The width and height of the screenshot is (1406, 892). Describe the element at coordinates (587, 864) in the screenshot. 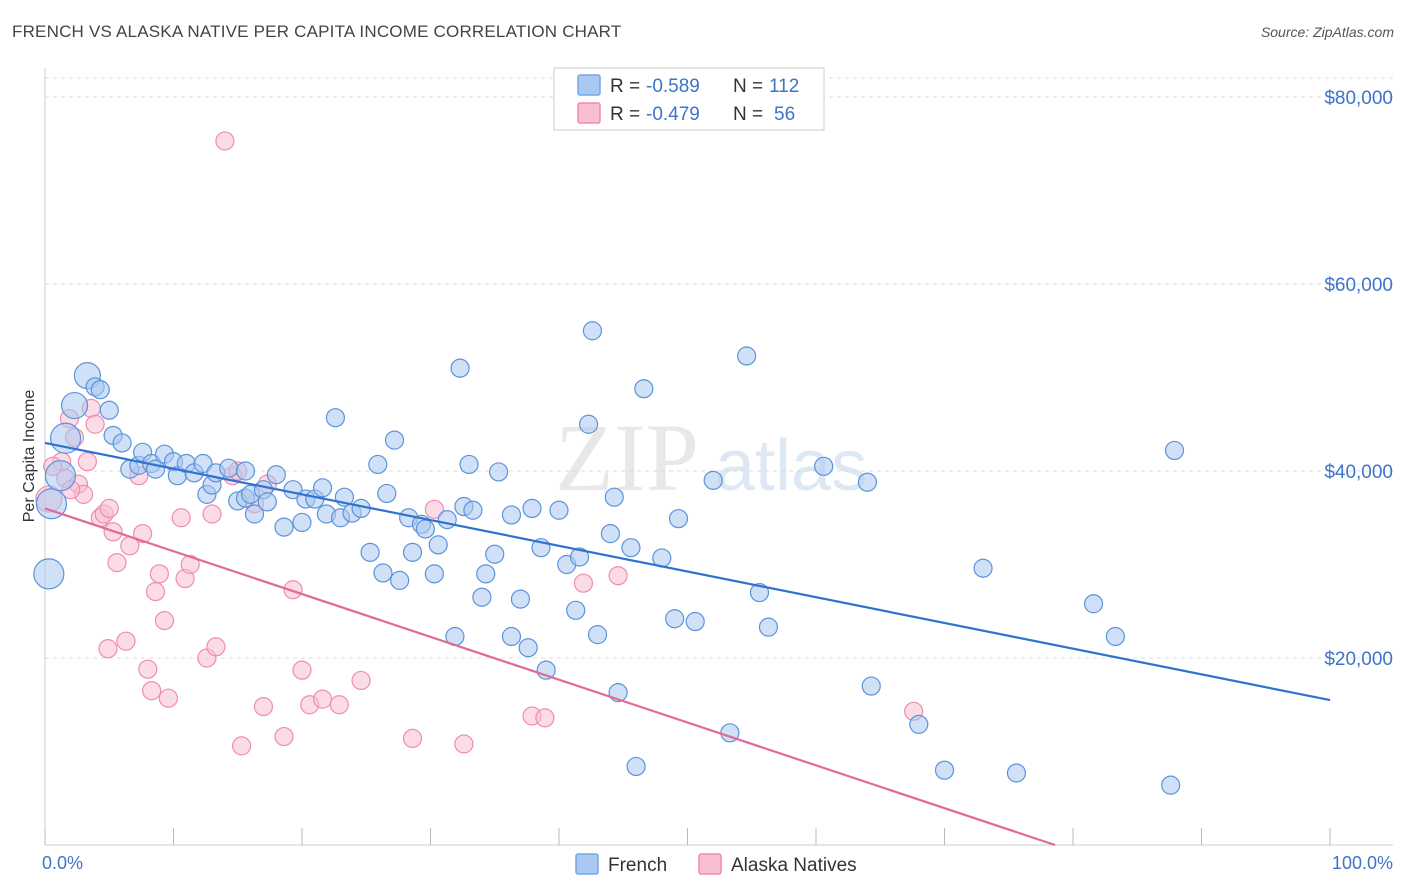

I see `bottom-legend-swatch-french` at that location.